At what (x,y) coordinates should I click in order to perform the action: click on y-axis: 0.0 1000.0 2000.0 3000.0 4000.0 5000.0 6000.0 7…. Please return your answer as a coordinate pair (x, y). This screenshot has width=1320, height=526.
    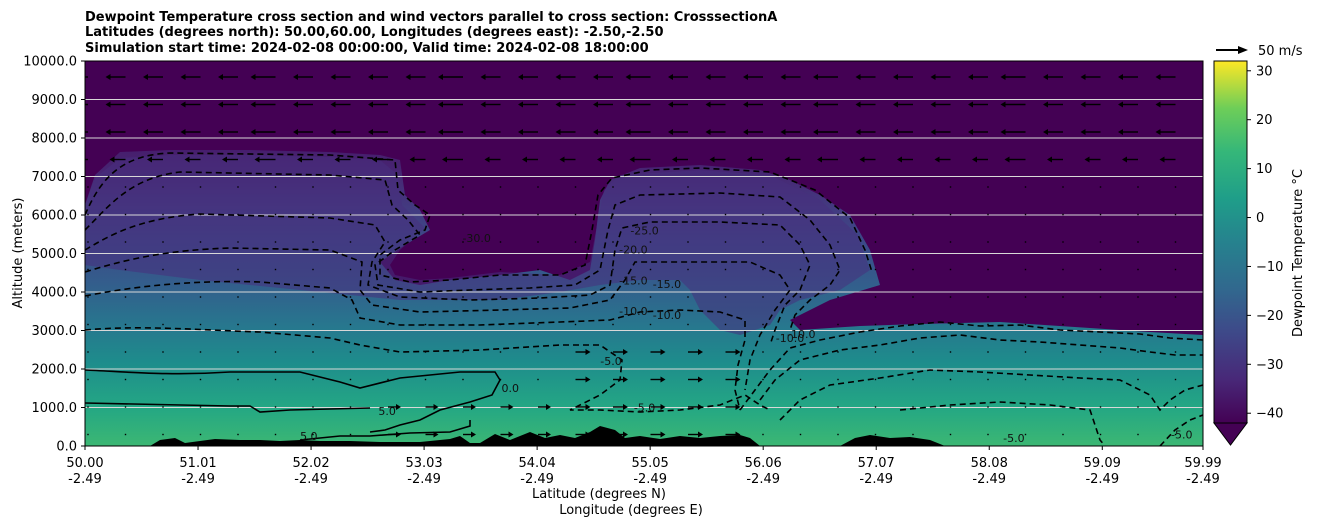
    Looking at the image, I should click on (54, 255).